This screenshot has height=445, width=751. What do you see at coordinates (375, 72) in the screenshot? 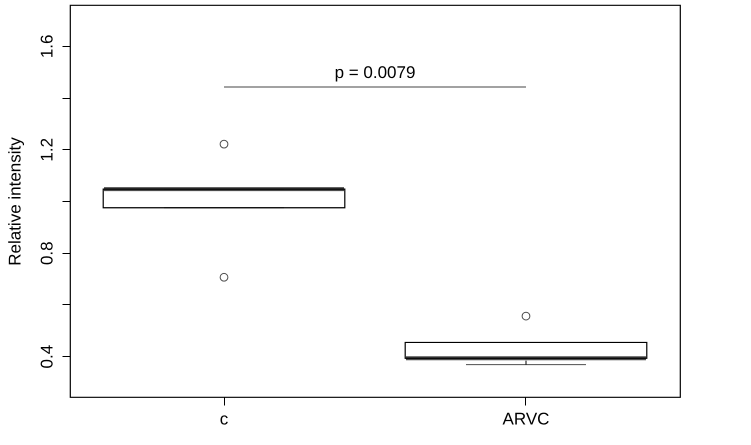
I see `annotation: p = 0.0079` at bounding box center [375, 72].